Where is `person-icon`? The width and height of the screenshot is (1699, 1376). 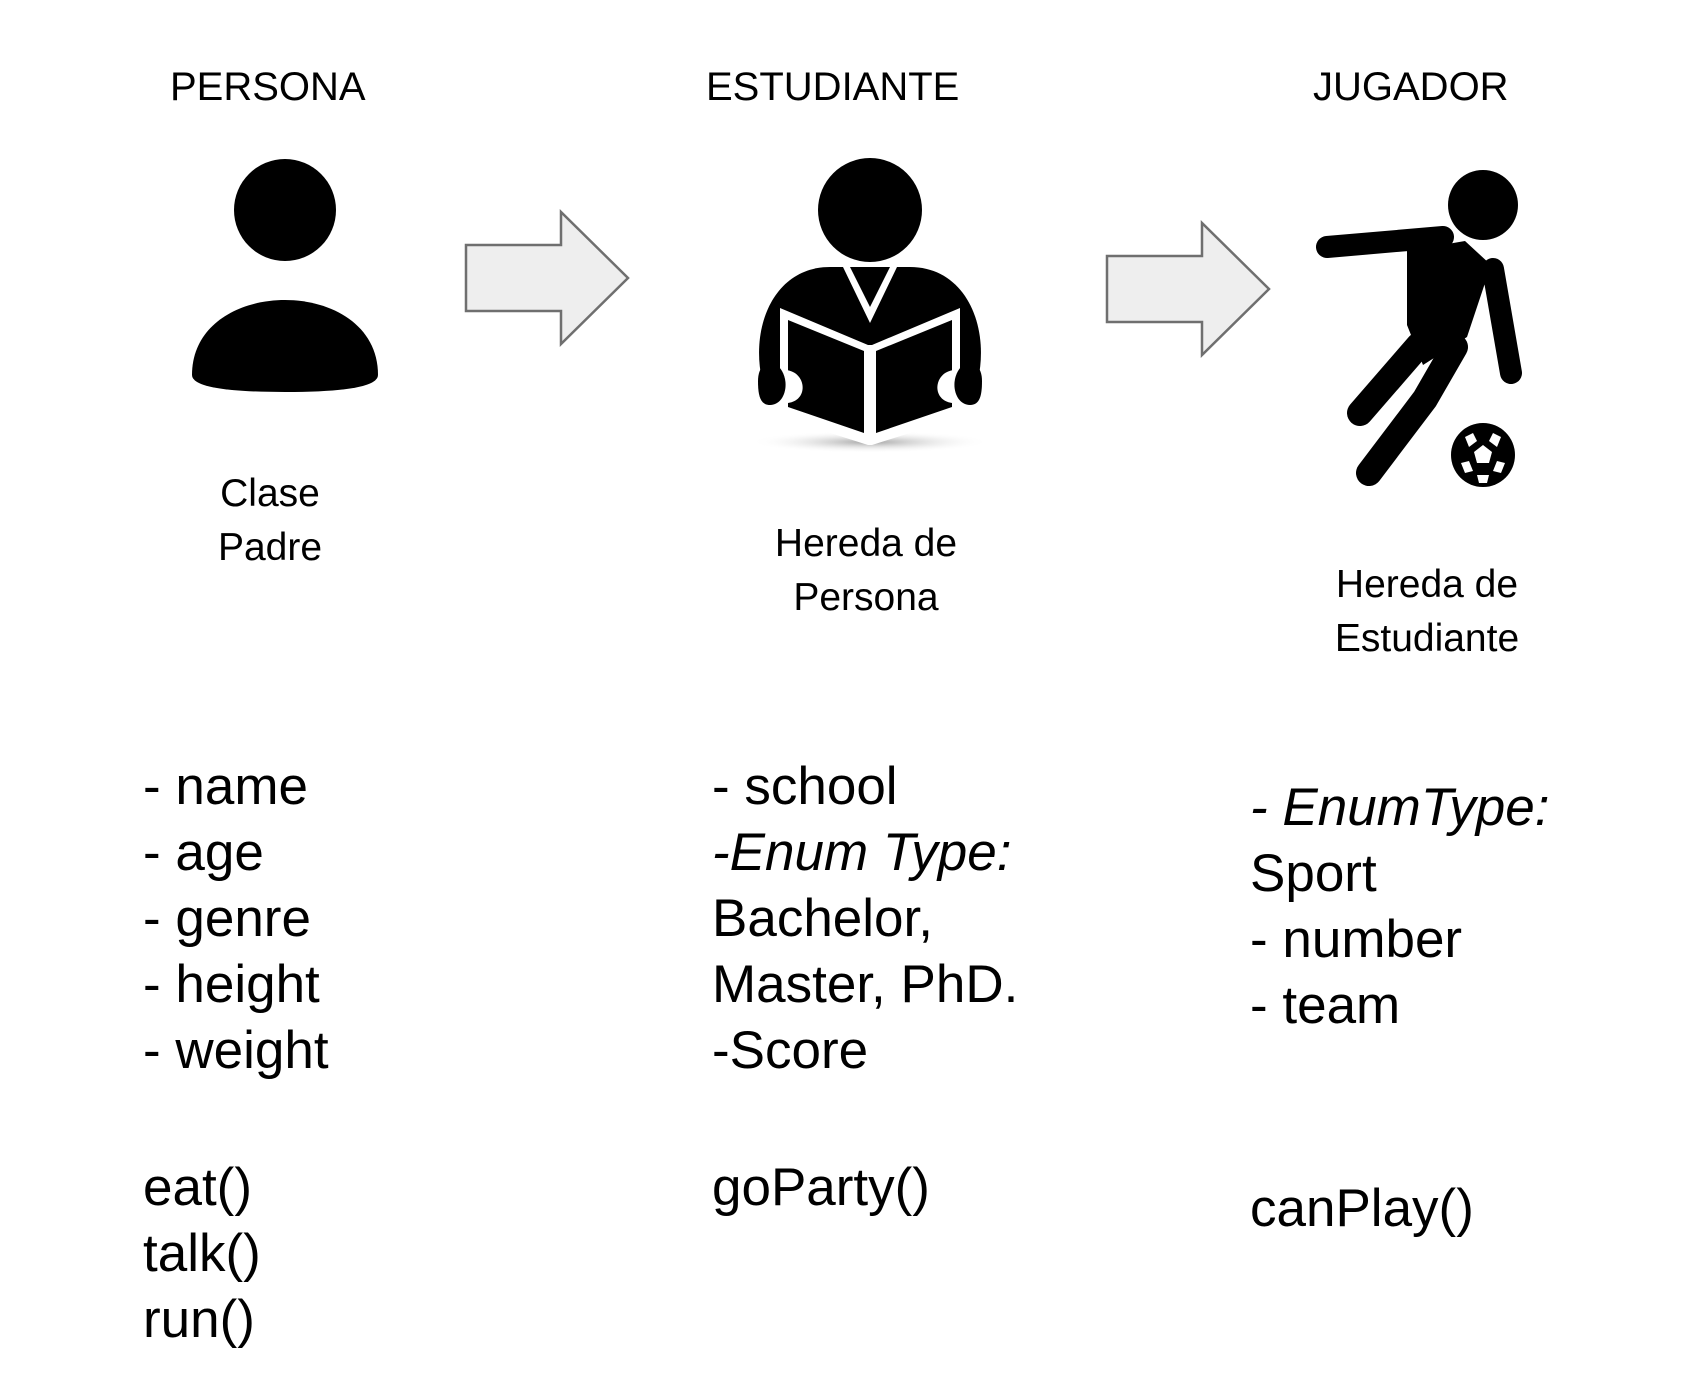
person-icon is located at coordinates (285, 275).